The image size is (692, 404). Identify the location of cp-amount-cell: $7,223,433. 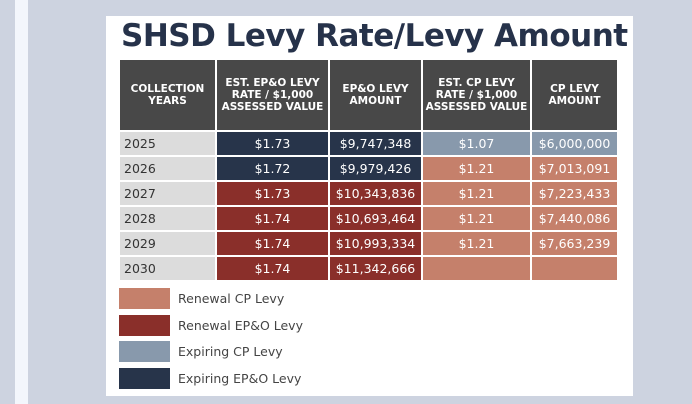
(574, 193).